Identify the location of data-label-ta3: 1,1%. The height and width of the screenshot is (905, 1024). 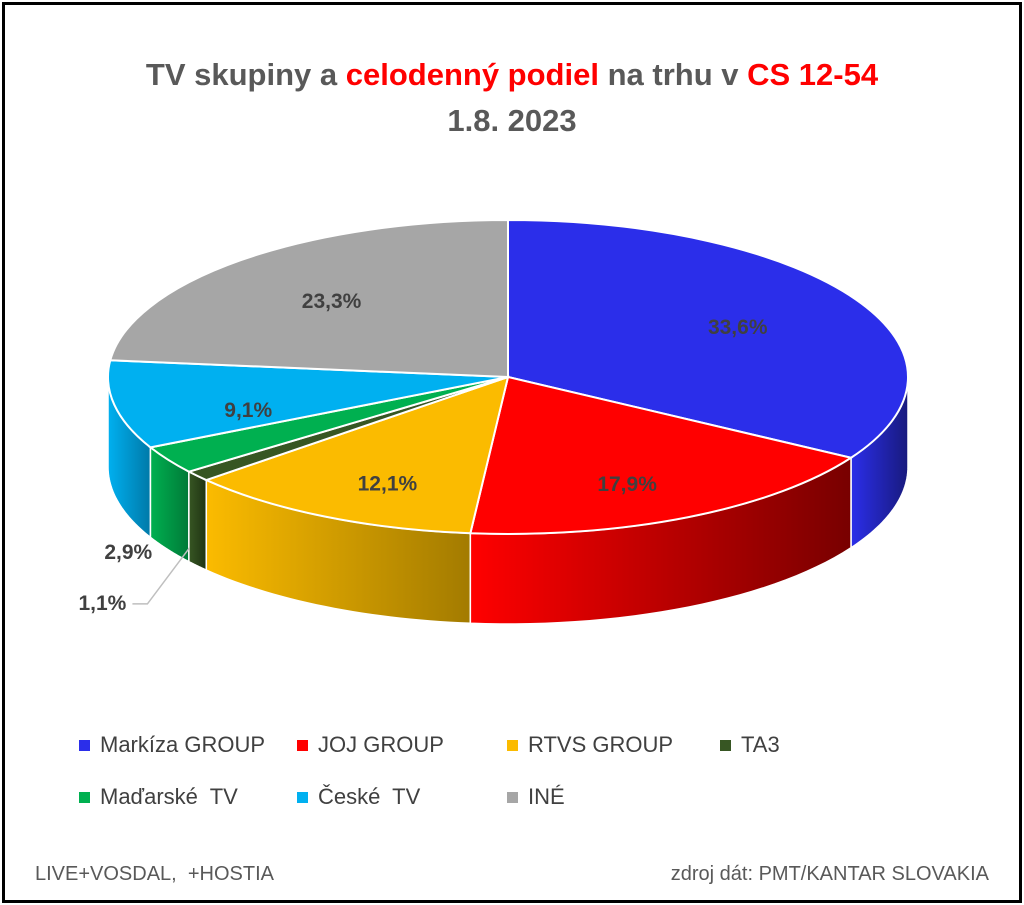
(102, 603).